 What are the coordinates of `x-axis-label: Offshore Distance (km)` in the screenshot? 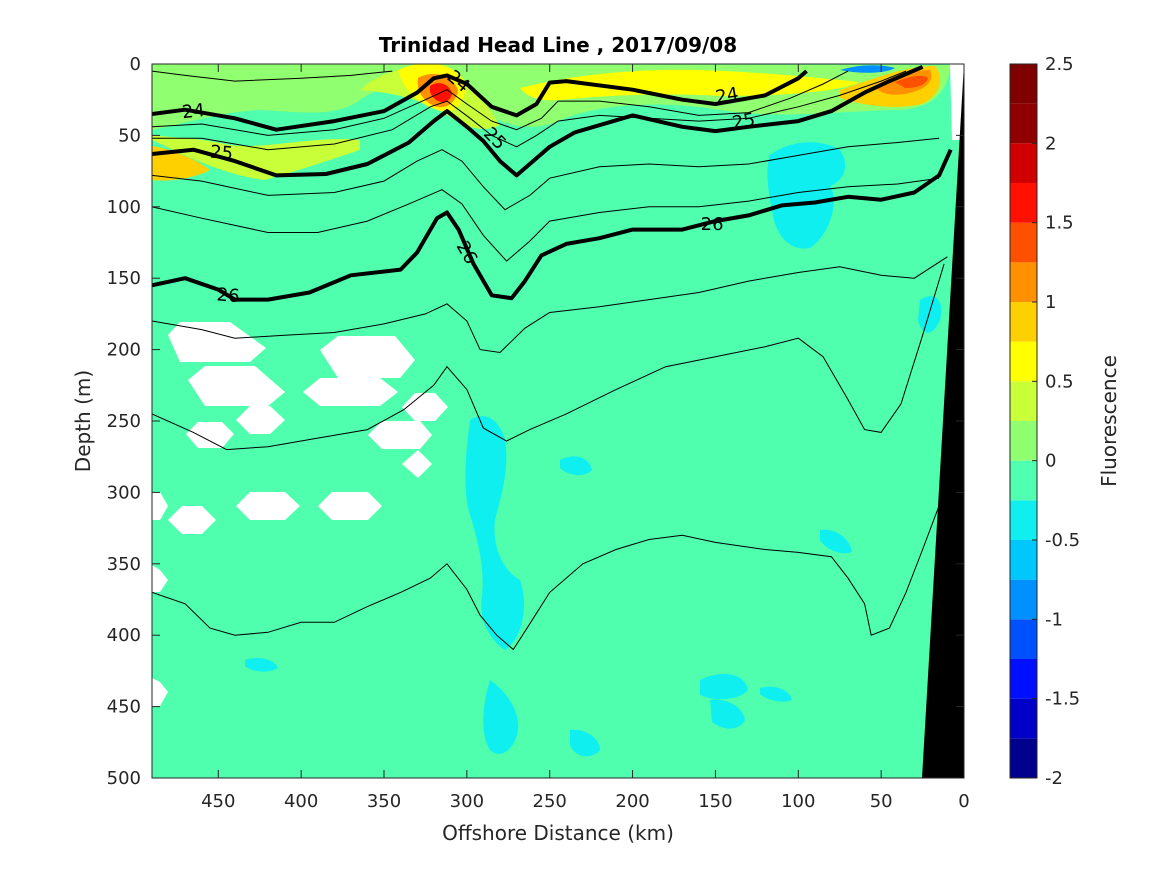 It's located at (558, 833).